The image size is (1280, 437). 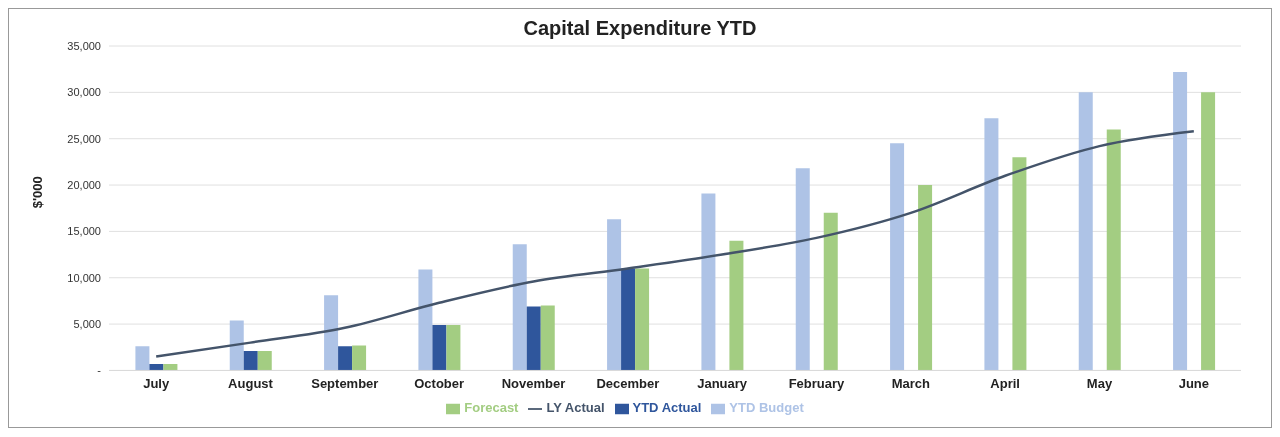 What do you see at coordinates (766, 408) in the screenshot?
I see `legend-label: YTD Budget` at bounding box center [766, 408].